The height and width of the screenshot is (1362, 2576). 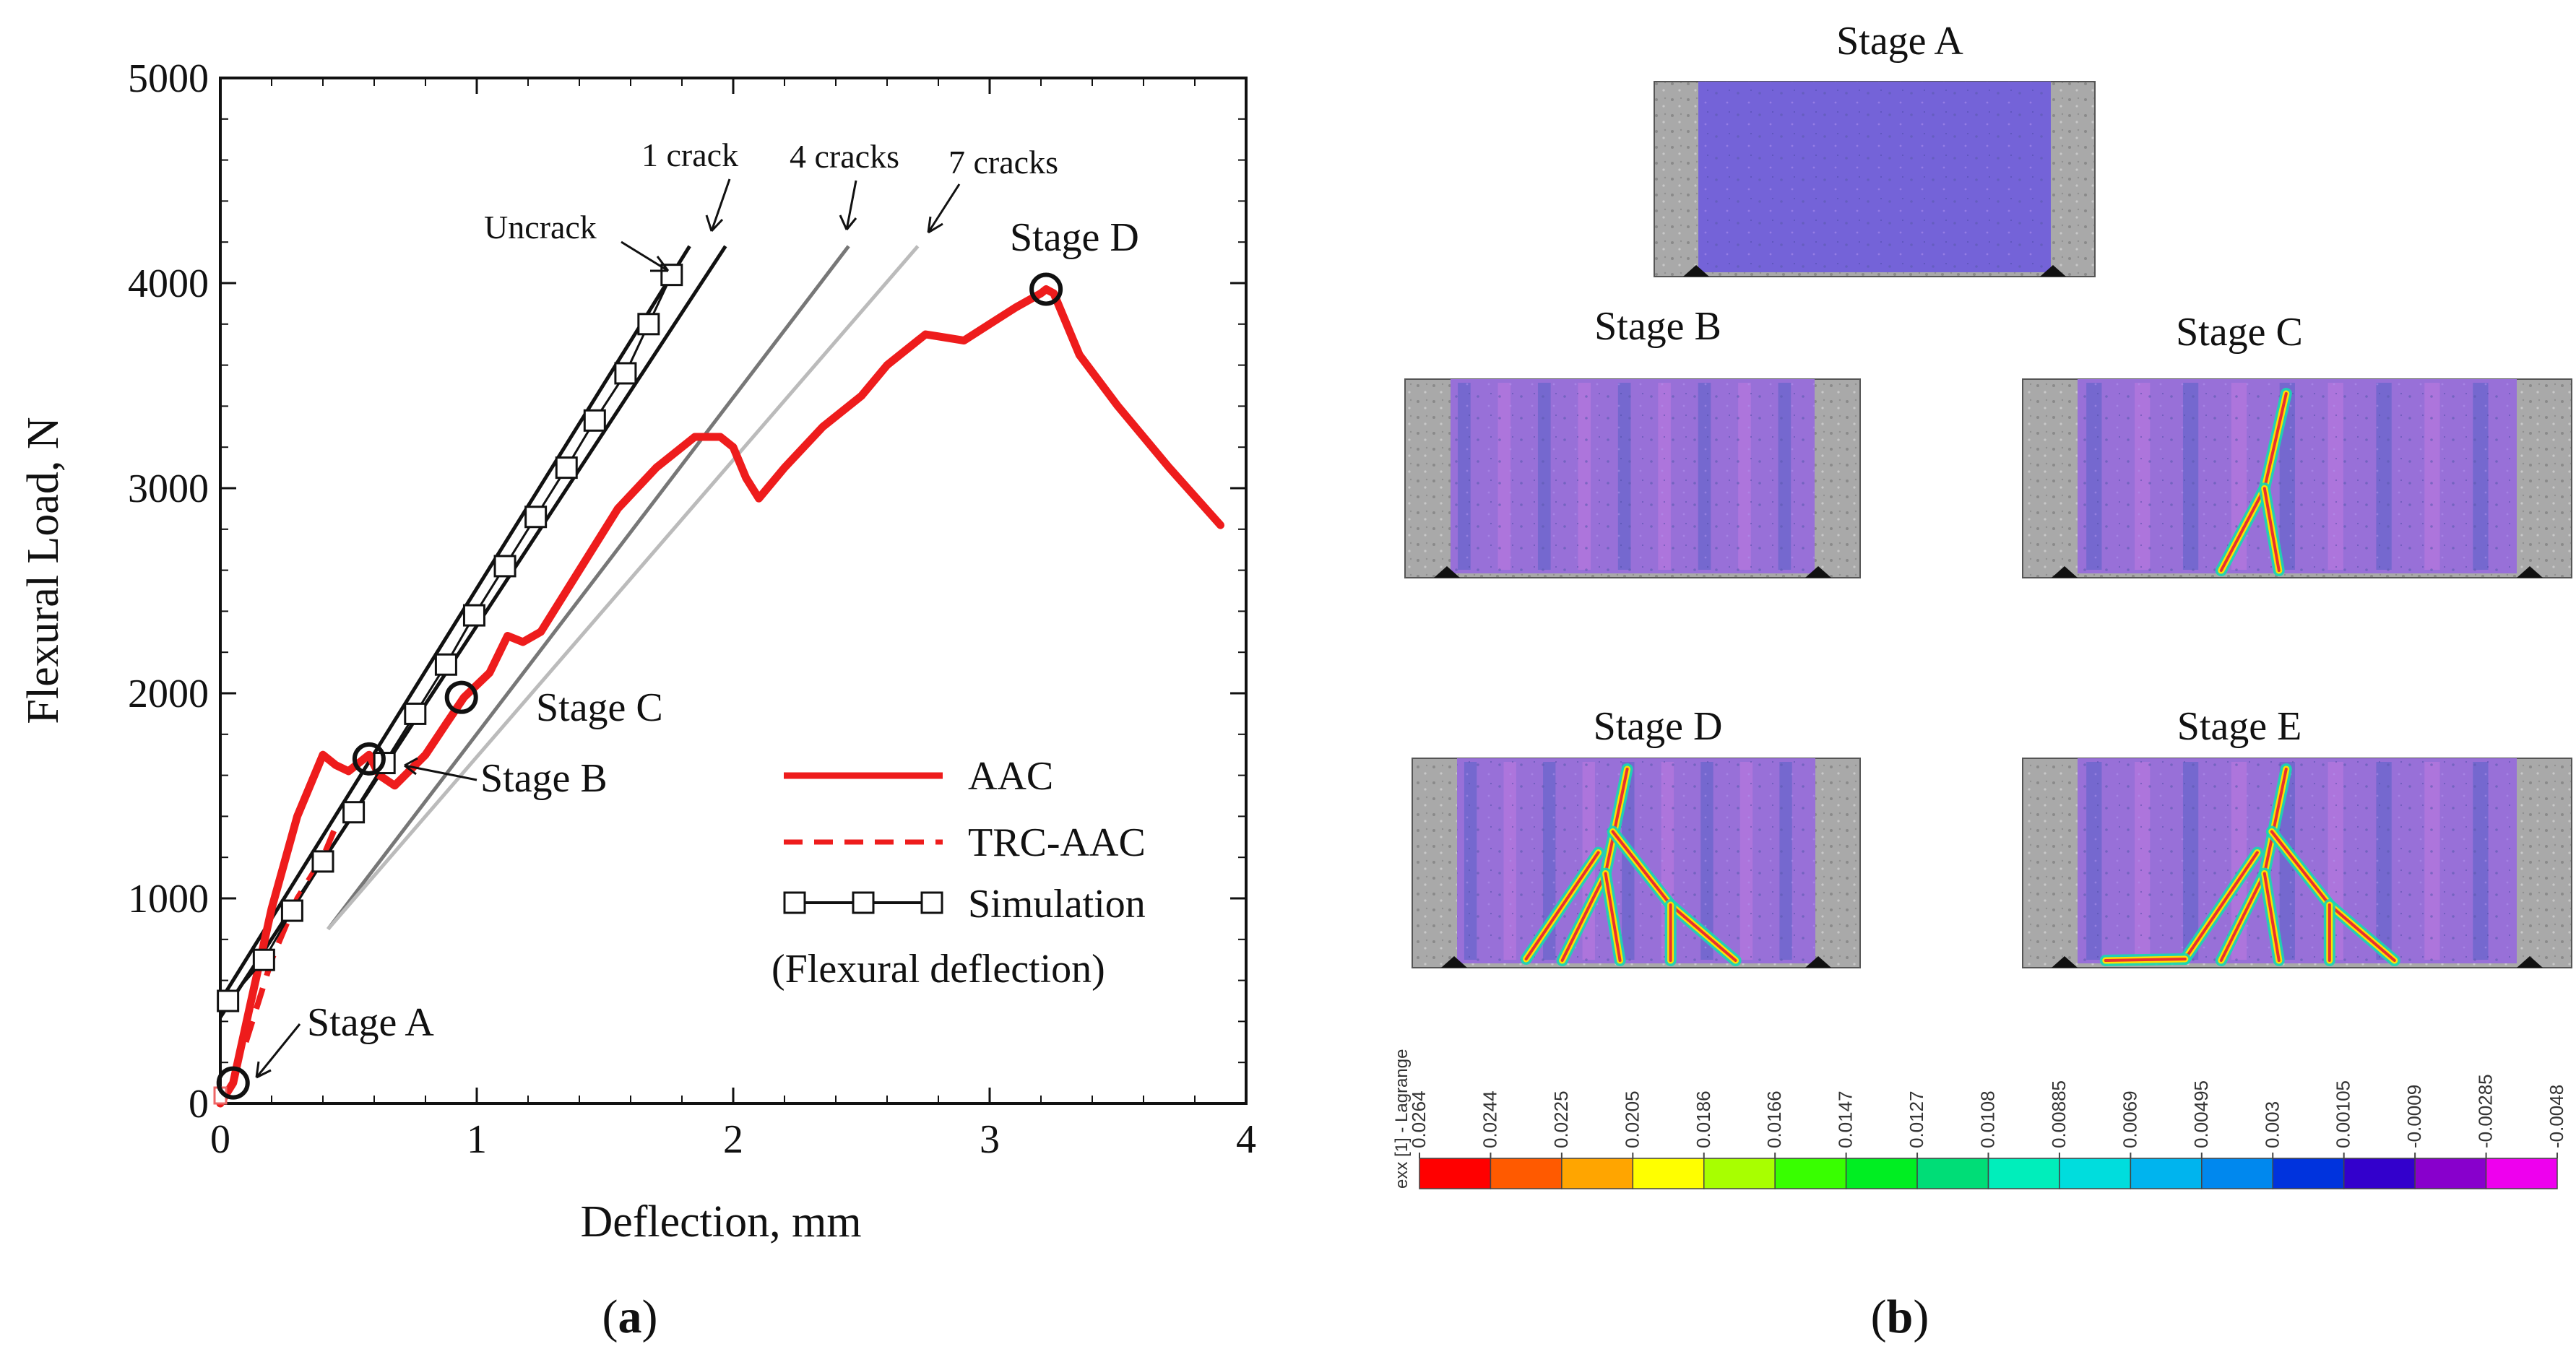 I want to click on stage-label: Stage B, so click(x=1658, y=326).